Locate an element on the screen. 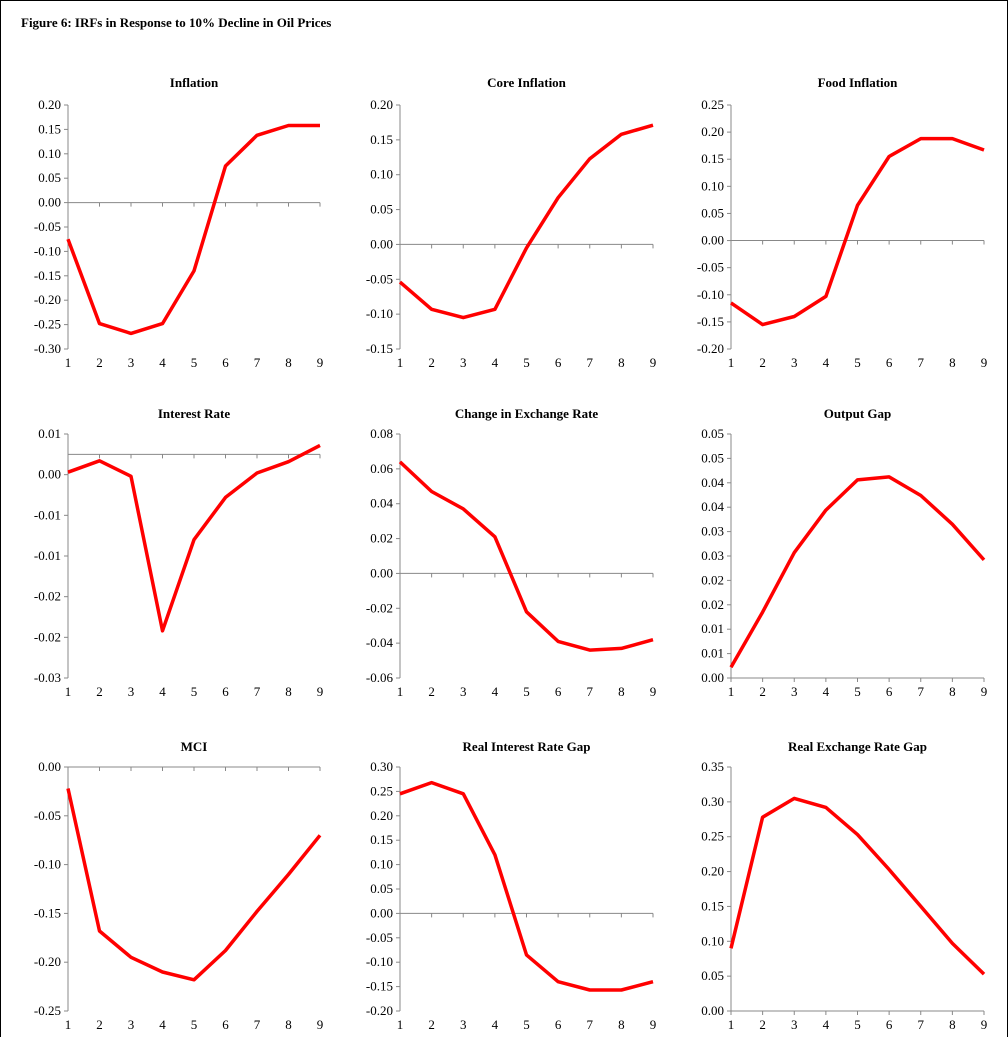 This screenshot has height=1038, width=1008. inflation-x-tick-label: 2 is located at coordinates (99, 362).